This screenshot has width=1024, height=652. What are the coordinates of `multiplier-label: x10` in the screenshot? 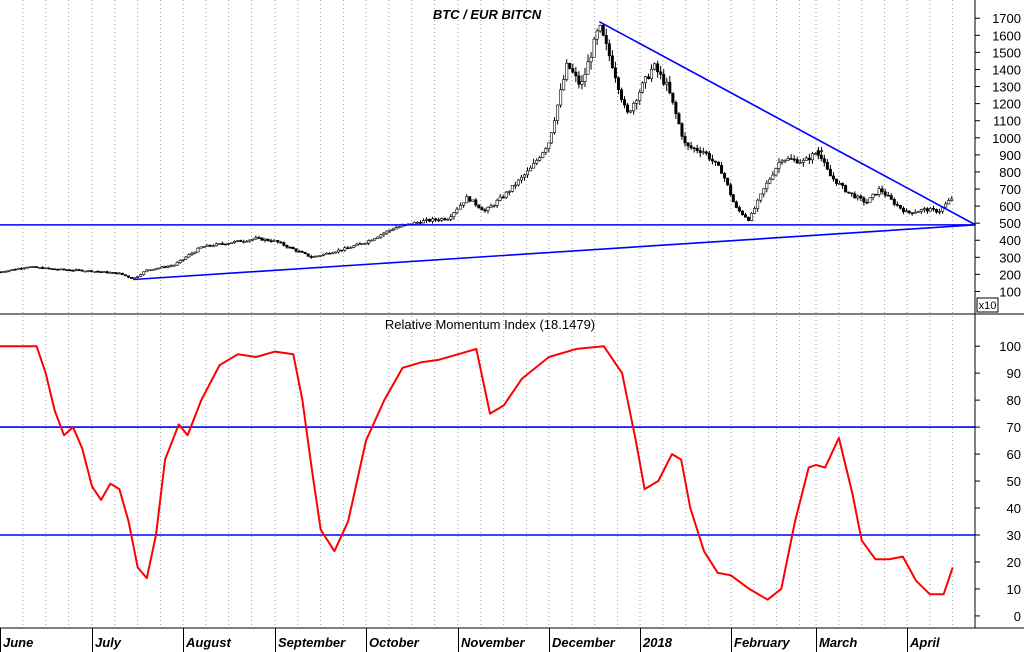 It's located at (988, 306).